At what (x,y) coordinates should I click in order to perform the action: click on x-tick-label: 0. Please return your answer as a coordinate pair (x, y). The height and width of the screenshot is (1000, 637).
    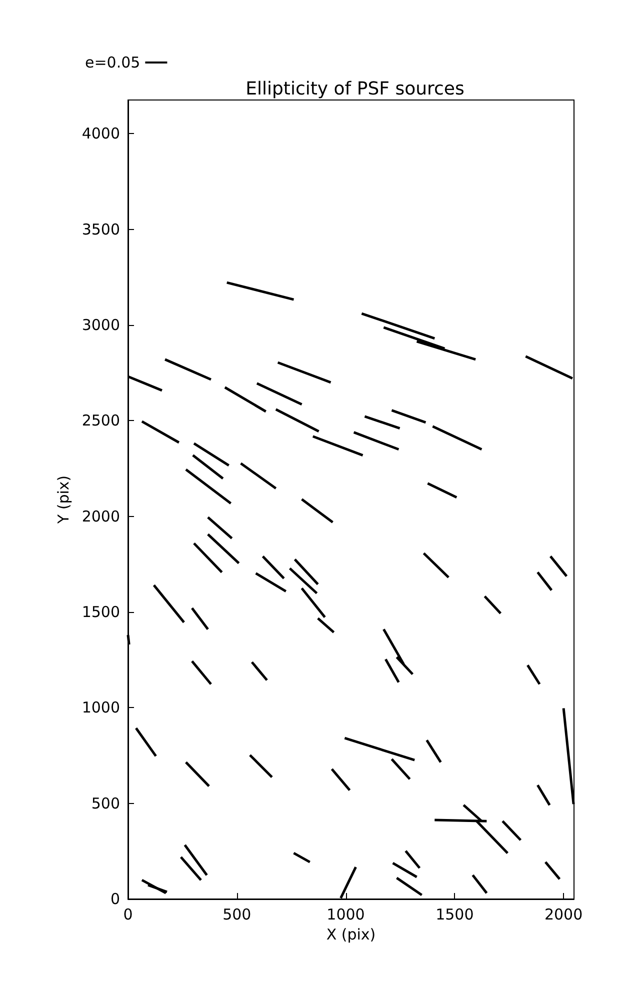
    Looking at the image, I should click on (128, 915).